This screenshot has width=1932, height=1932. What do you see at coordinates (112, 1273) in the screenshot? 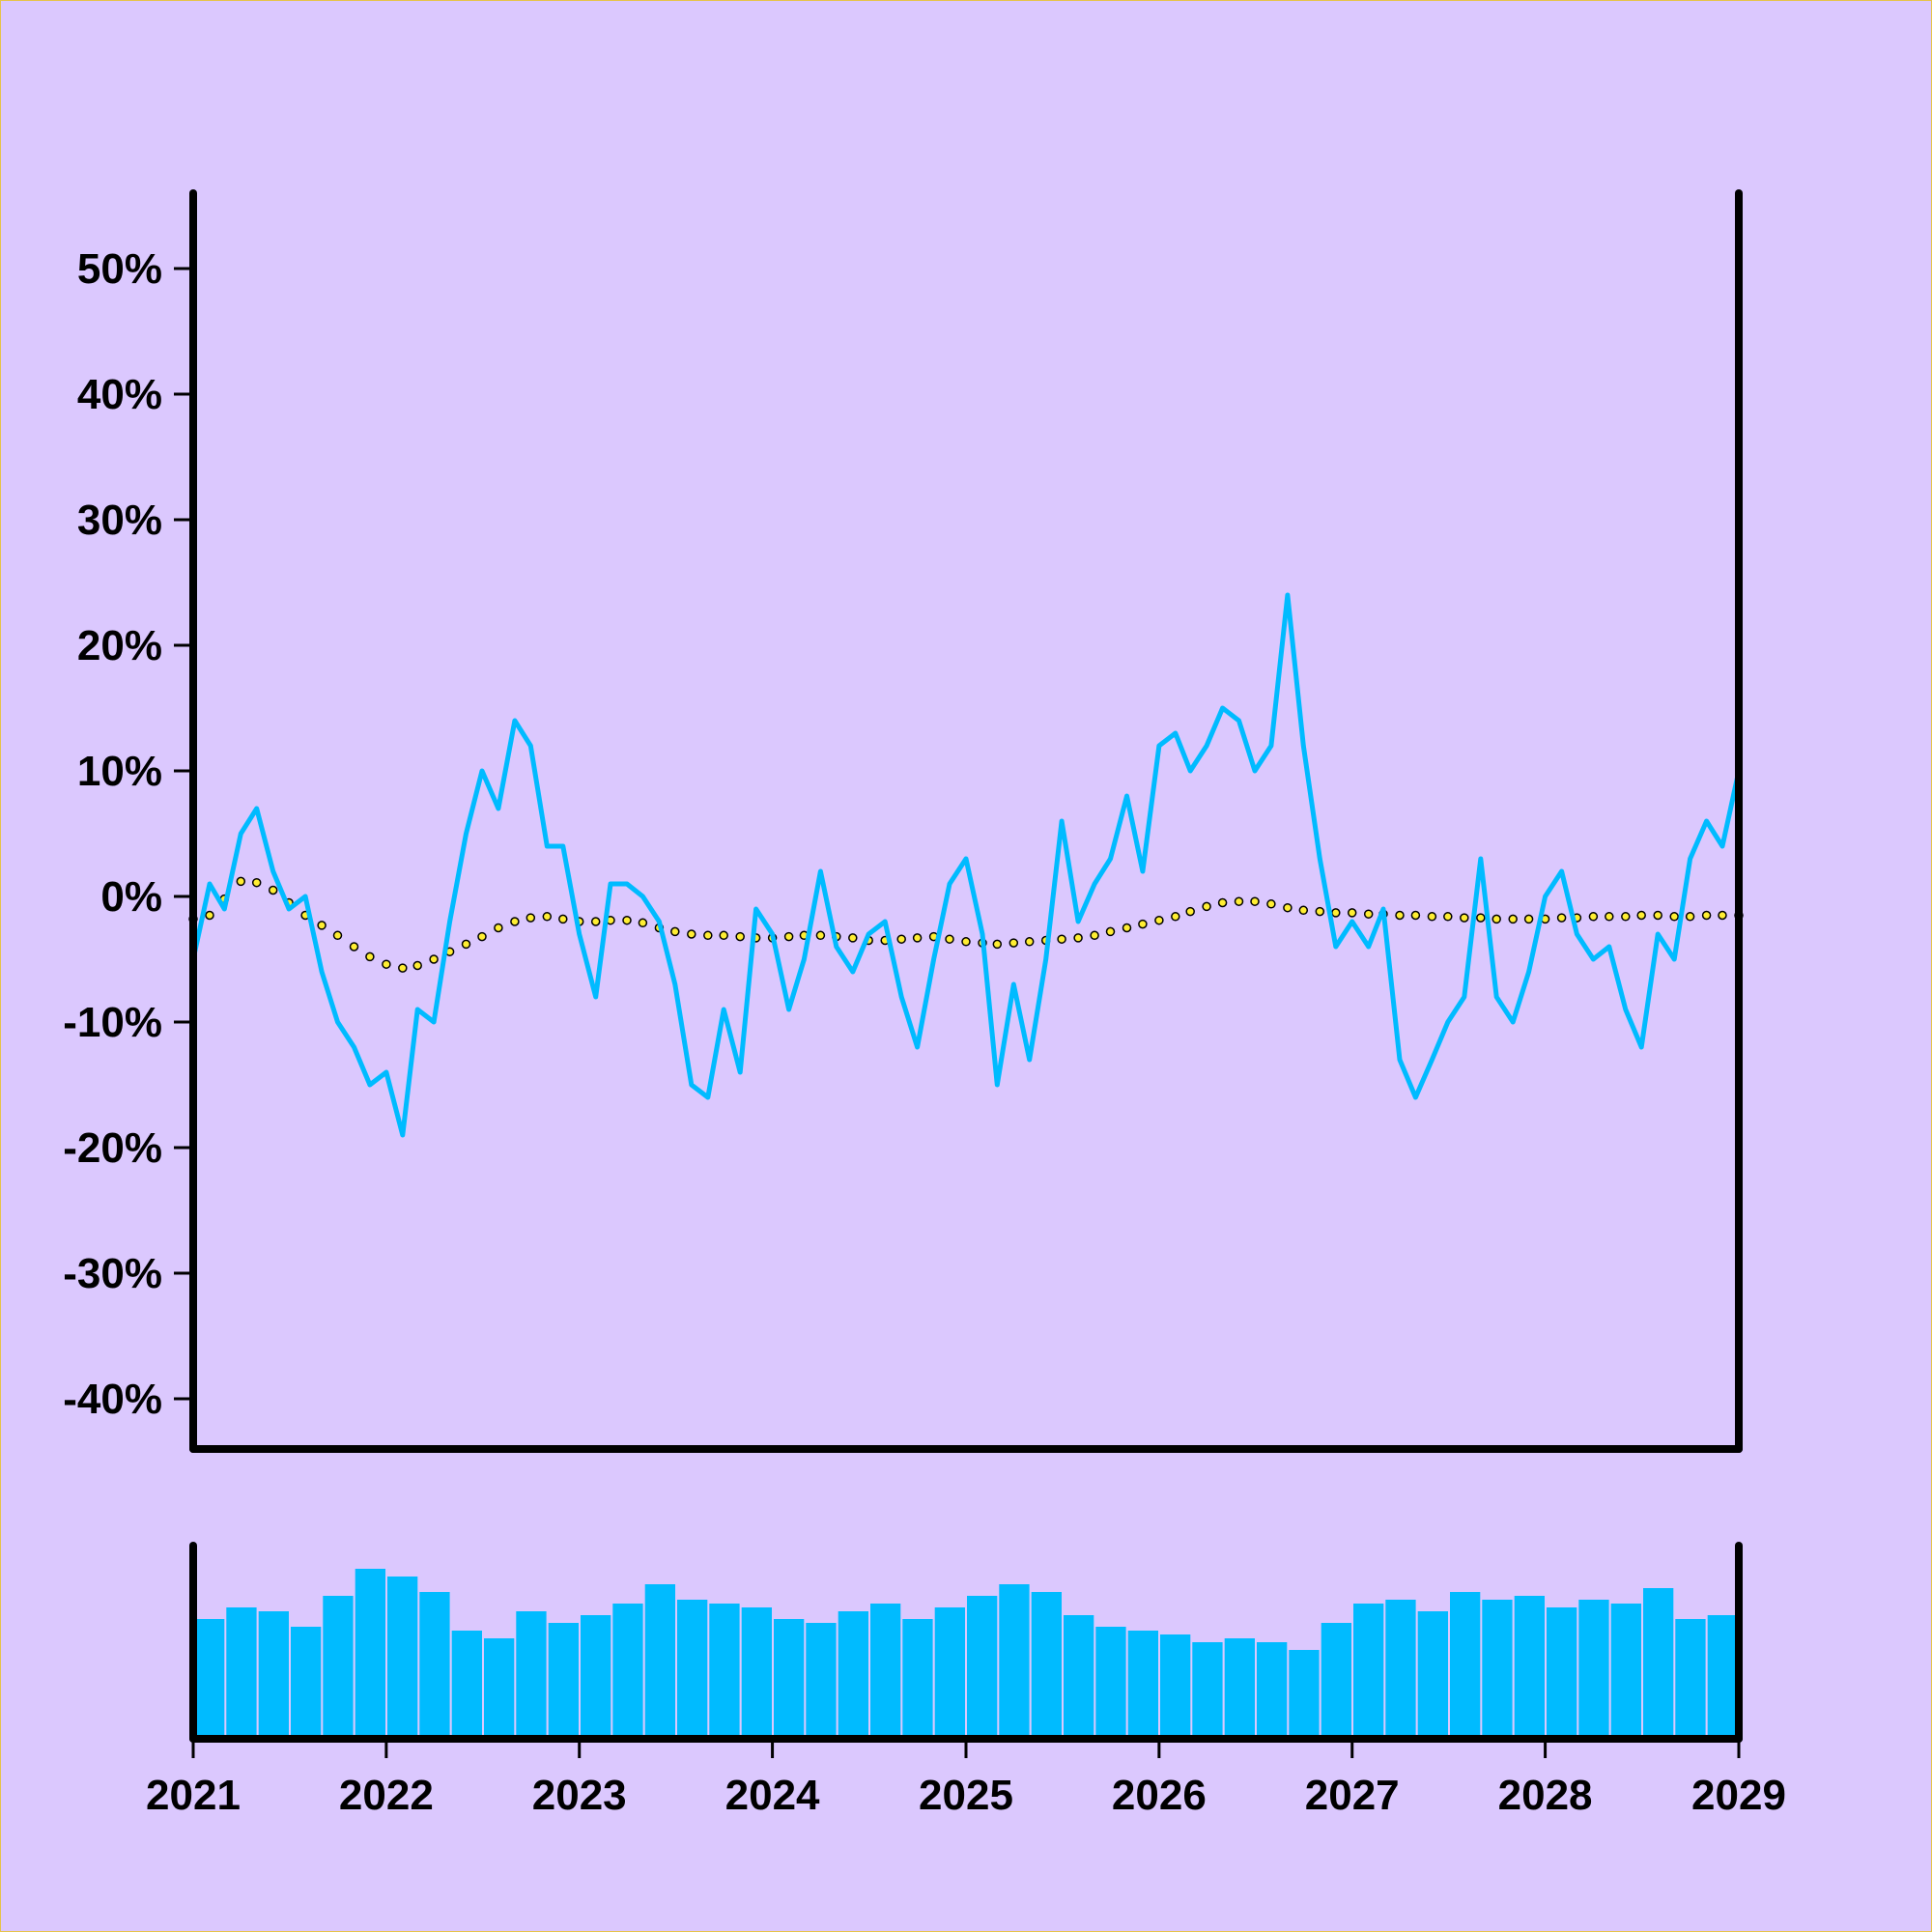
I see `y-tick-label: -30%` at bounding box center [112, 1273].